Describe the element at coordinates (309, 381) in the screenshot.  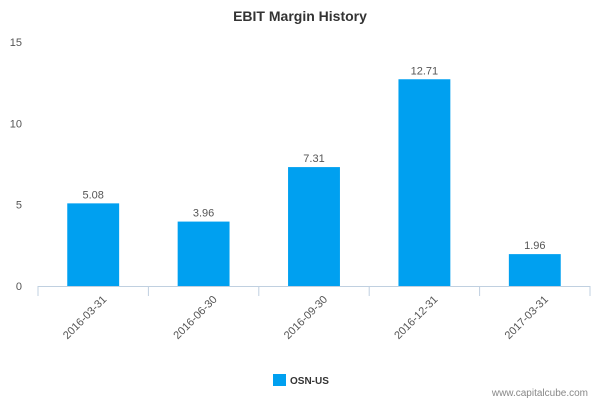
I see `legend-label: OSN-US` at that location.